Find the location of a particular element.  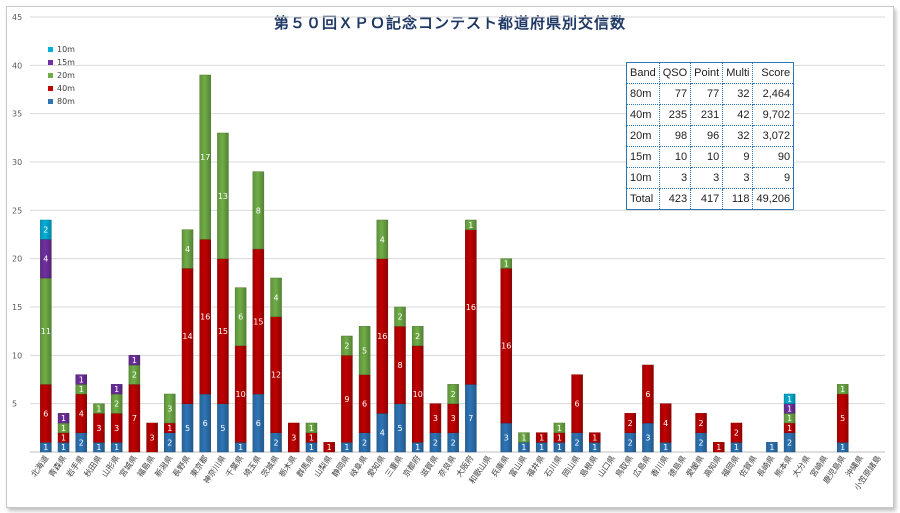

x-tick-label: 佐賀県 is located at coordinates (748, 465).